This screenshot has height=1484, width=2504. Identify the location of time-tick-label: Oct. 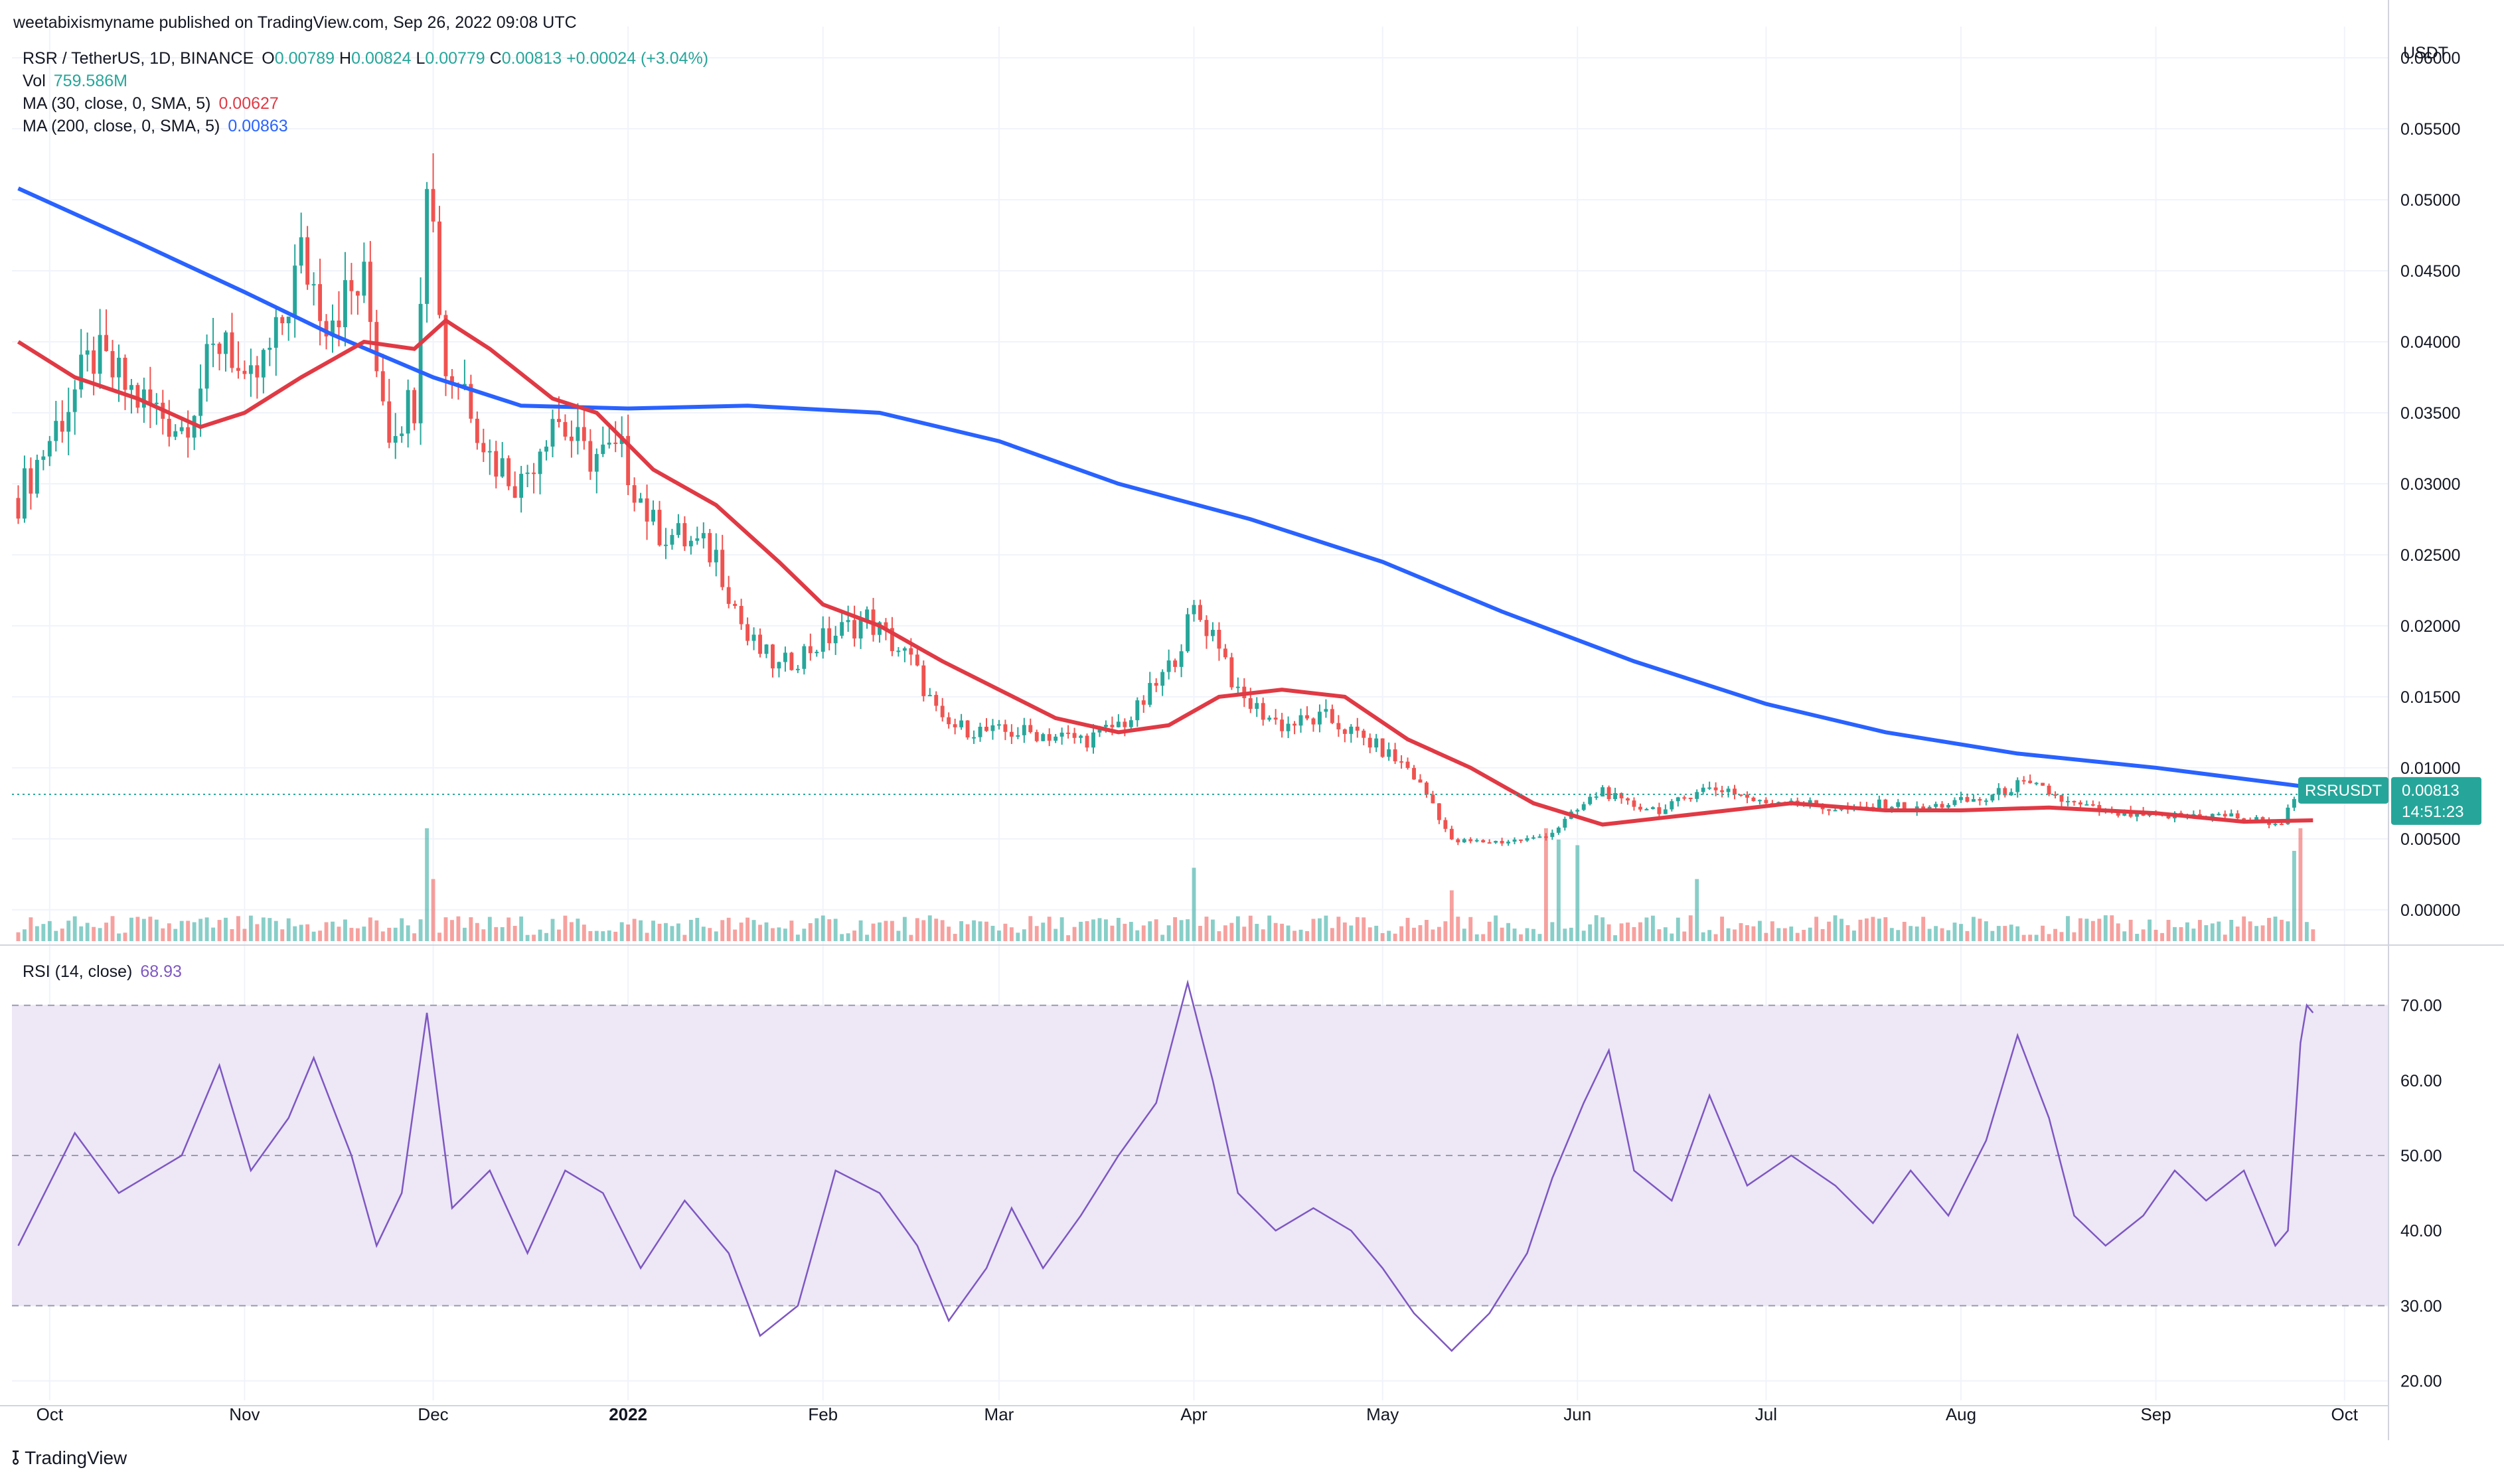
(50, 1414).